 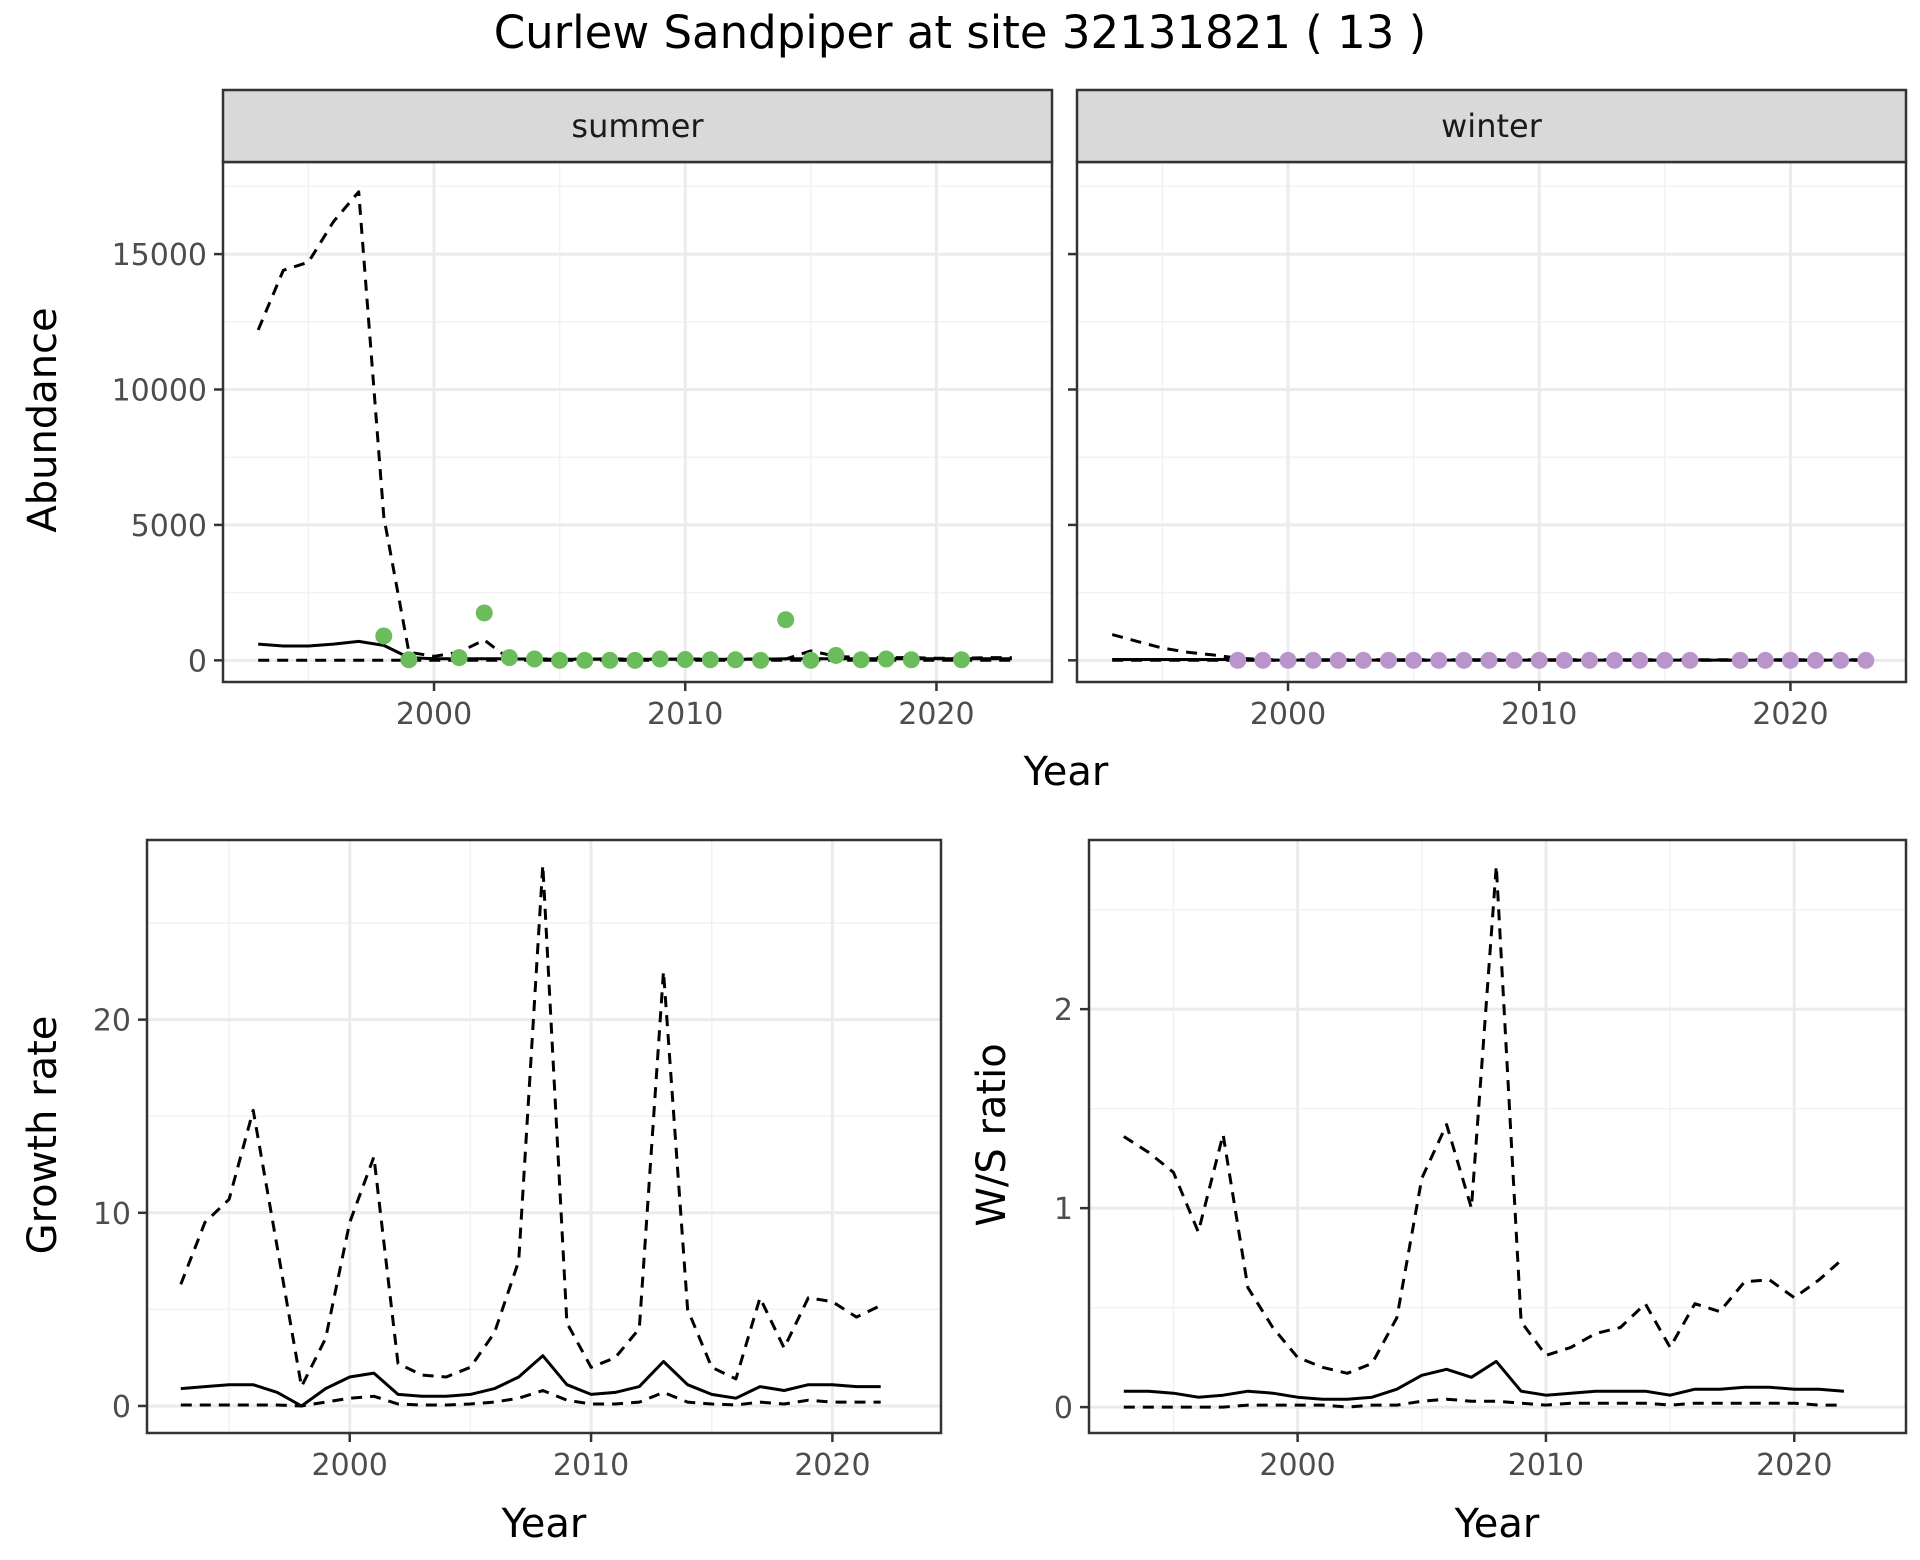 What do you see at coordinates (1790, 714) in the screenshot?
I see `winter-x-tick-label: 2020` at bounding box center [1790, 714].